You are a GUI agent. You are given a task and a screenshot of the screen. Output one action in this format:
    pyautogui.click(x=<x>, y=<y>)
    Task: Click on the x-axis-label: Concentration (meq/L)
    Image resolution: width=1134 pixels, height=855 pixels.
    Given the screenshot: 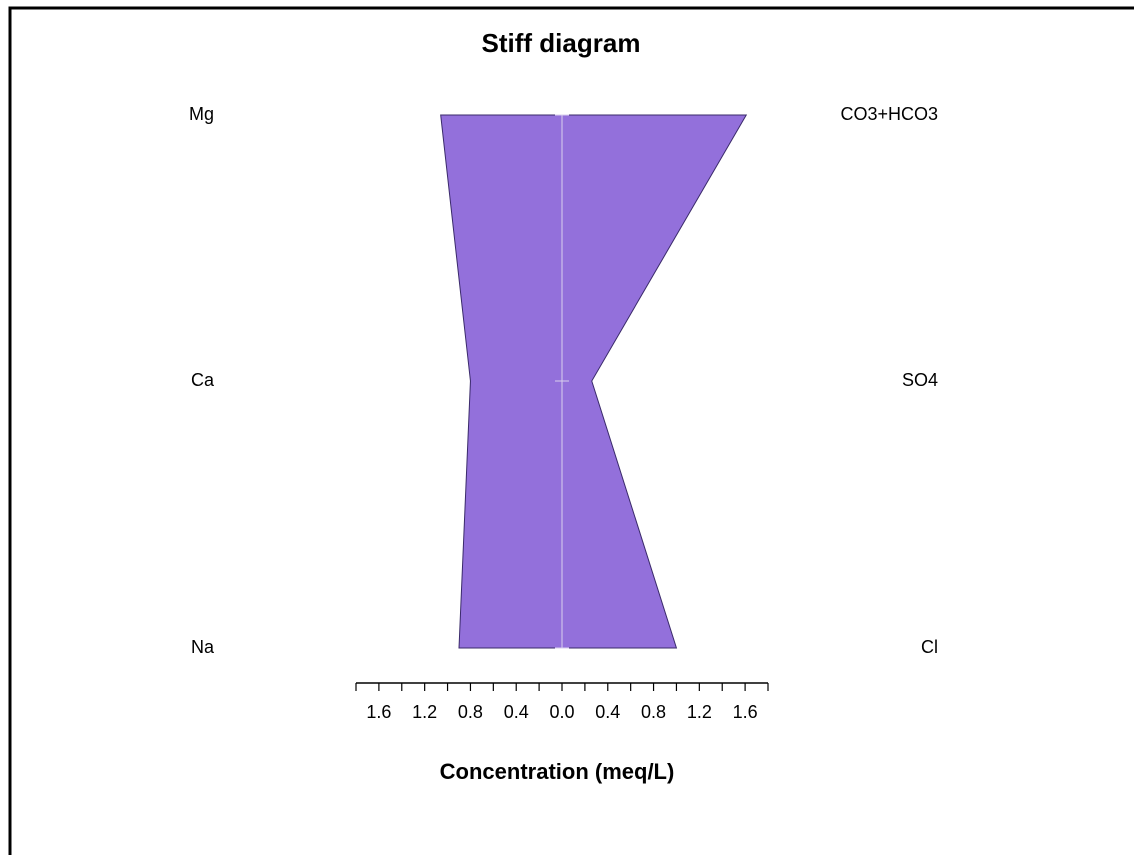 What is the action you would take?
    pyautogui.click(x=557, y=771)
    